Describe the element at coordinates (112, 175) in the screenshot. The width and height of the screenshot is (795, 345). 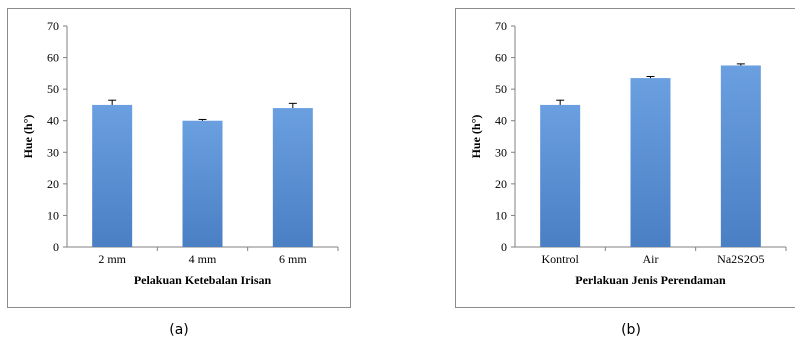
I see `bar-2-mm` at that location.